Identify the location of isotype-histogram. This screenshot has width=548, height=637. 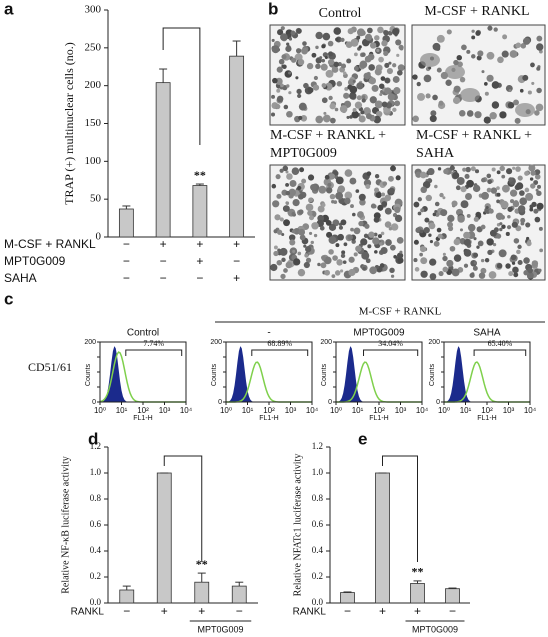
(269, 374).